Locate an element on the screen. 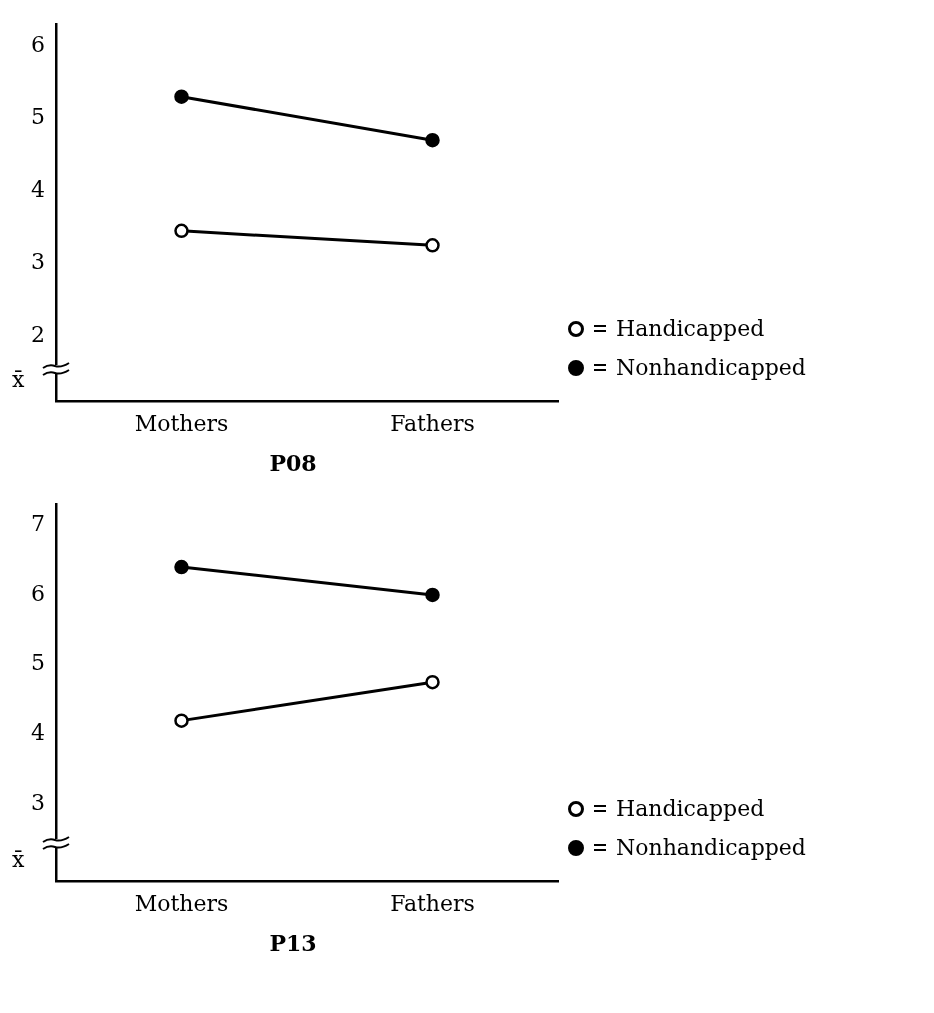 The width and height of the screenshot is (934, 1013). text: P13 is located at coordinates (293, 942).